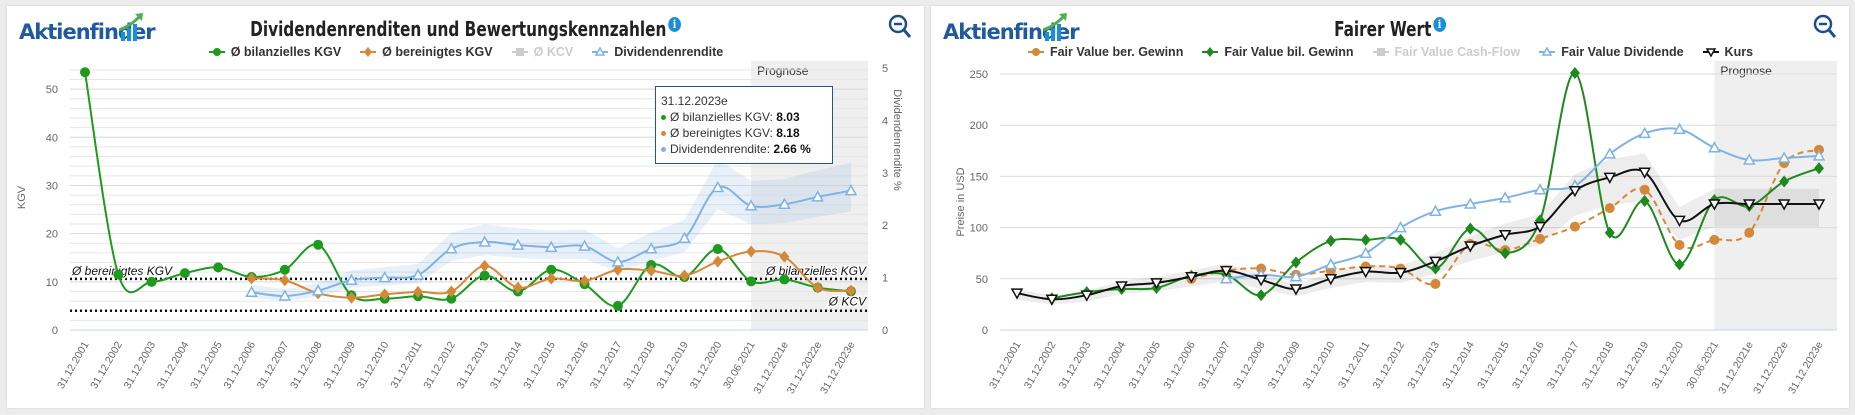 This screenshot has height=415, width=1855. I want to click on x-tick-label: 31.12.2007, so click(273, 365).